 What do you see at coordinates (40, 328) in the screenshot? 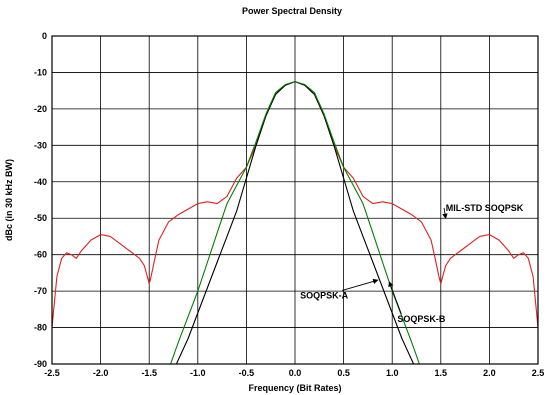
I see `y-tick-label: -80` at bounding box center [40, 328].